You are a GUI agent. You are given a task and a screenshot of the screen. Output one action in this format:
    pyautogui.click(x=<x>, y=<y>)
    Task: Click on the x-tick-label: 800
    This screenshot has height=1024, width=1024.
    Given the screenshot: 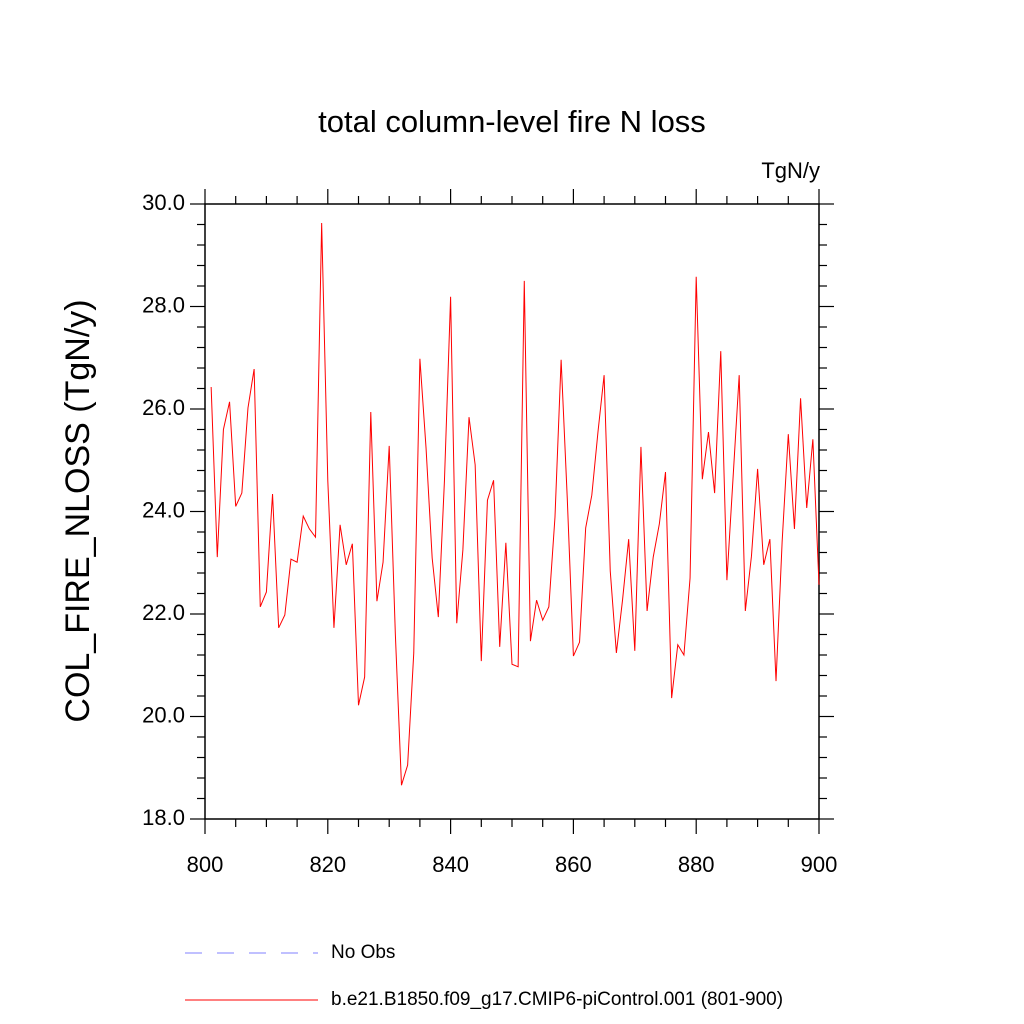 What is the action you would take?
    pyautogui.click(x=205, y=864)
    